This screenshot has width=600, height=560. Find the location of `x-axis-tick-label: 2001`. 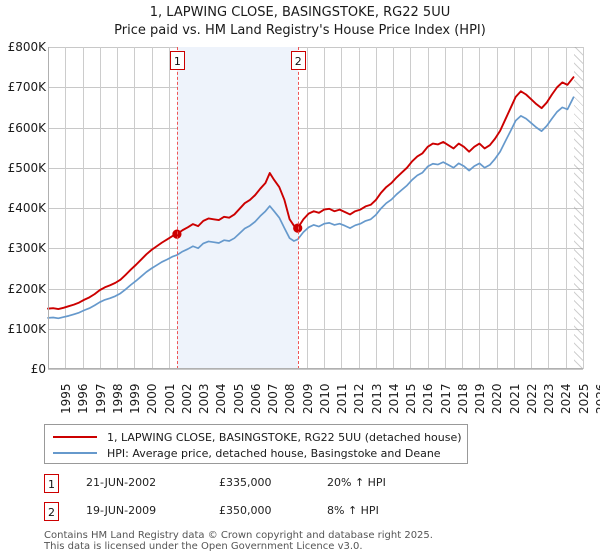

x-axis-tick-label: 2001 is located at coordinates (169, 398).